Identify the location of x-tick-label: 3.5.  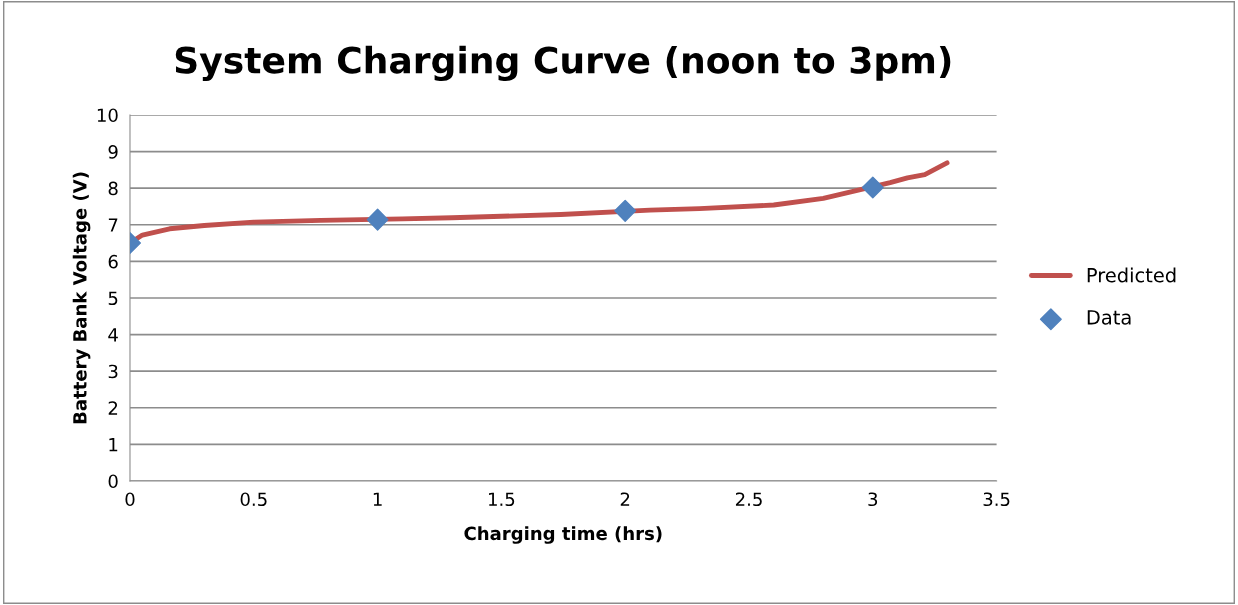
(996, 499).